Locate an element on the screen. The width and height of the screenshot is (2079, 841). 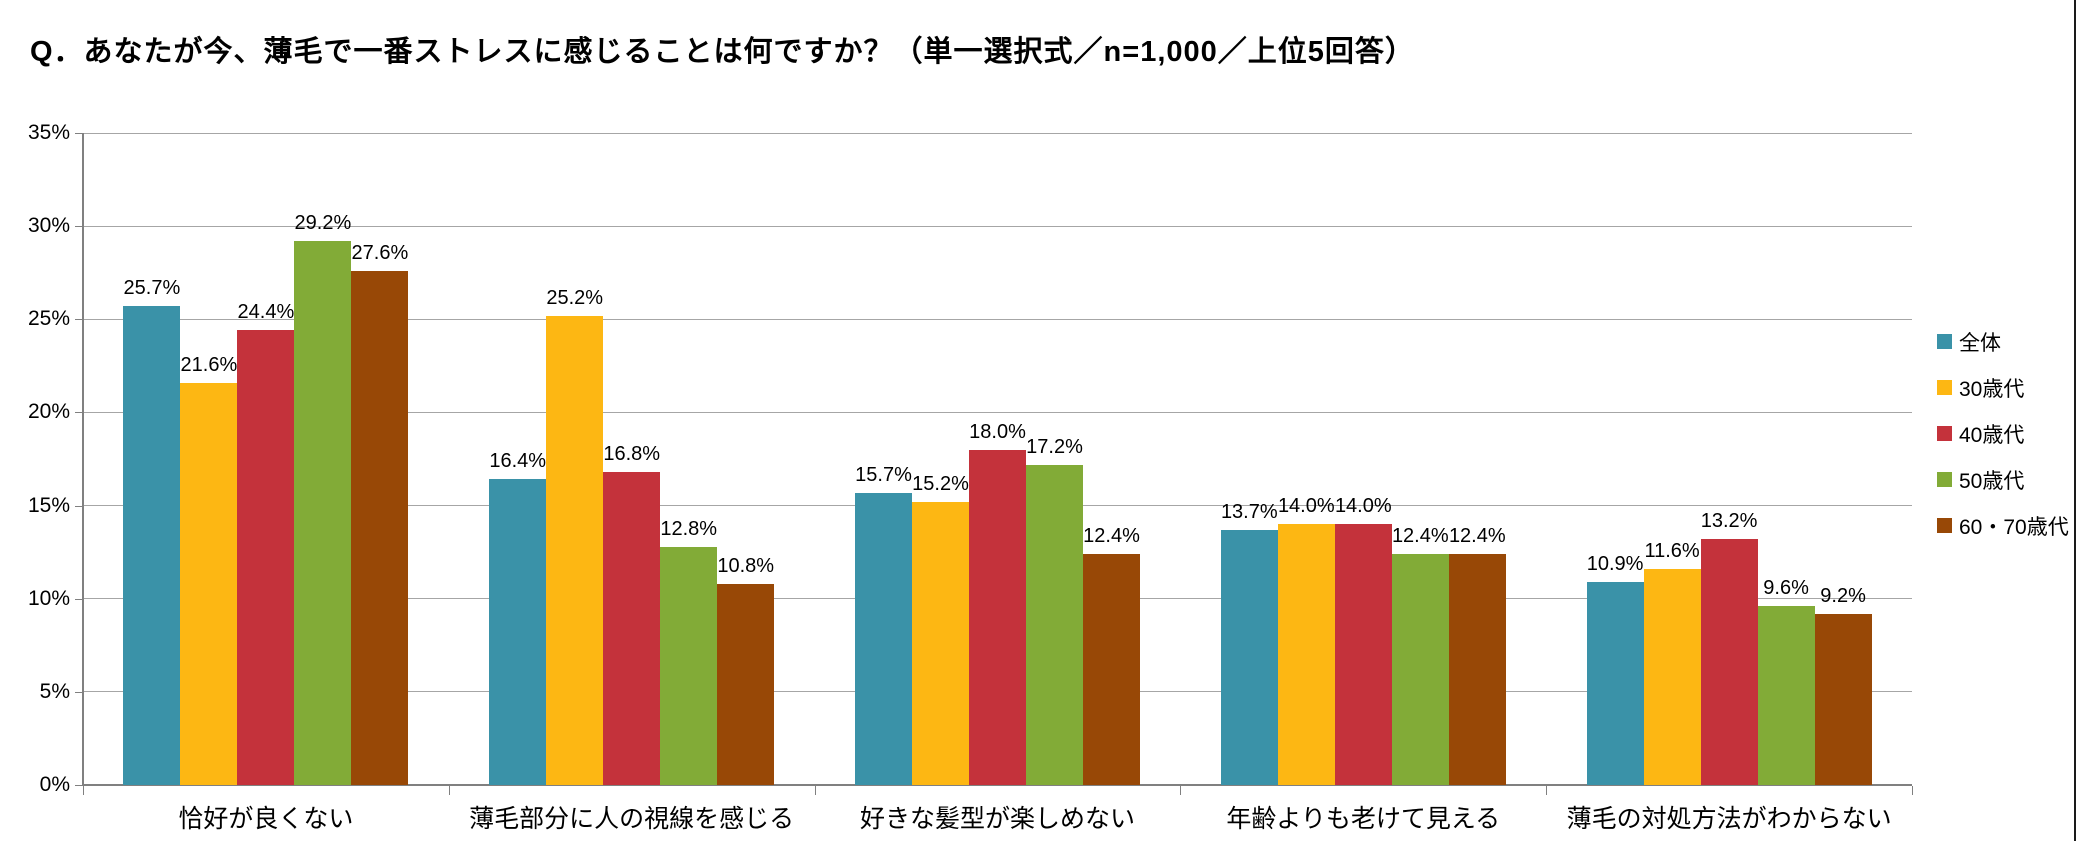
bar-value-label: 13.2% is located at coordinates (1729, 521).